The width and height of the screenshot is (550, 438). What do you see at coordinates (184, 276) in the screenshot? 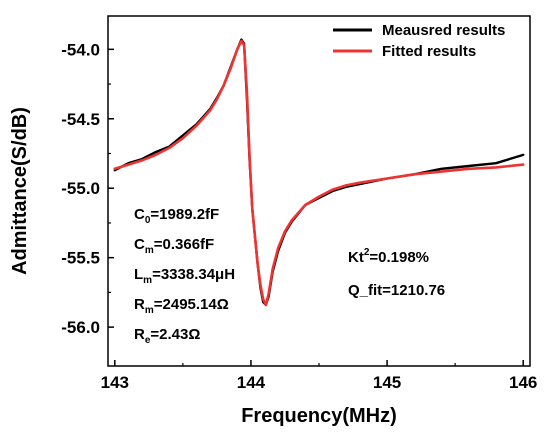
I see `lm-annotation: Lm=3338.34μH` at bounding box center [184, 276].